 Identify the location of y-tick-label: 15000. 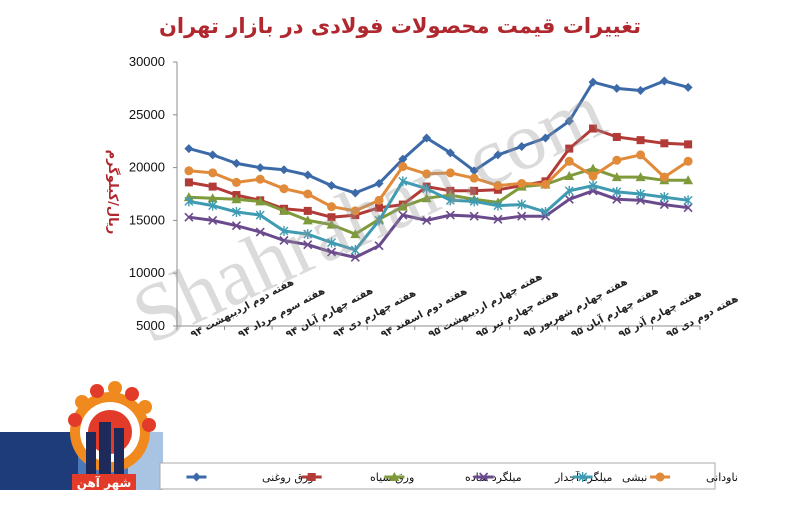
(147, 219).